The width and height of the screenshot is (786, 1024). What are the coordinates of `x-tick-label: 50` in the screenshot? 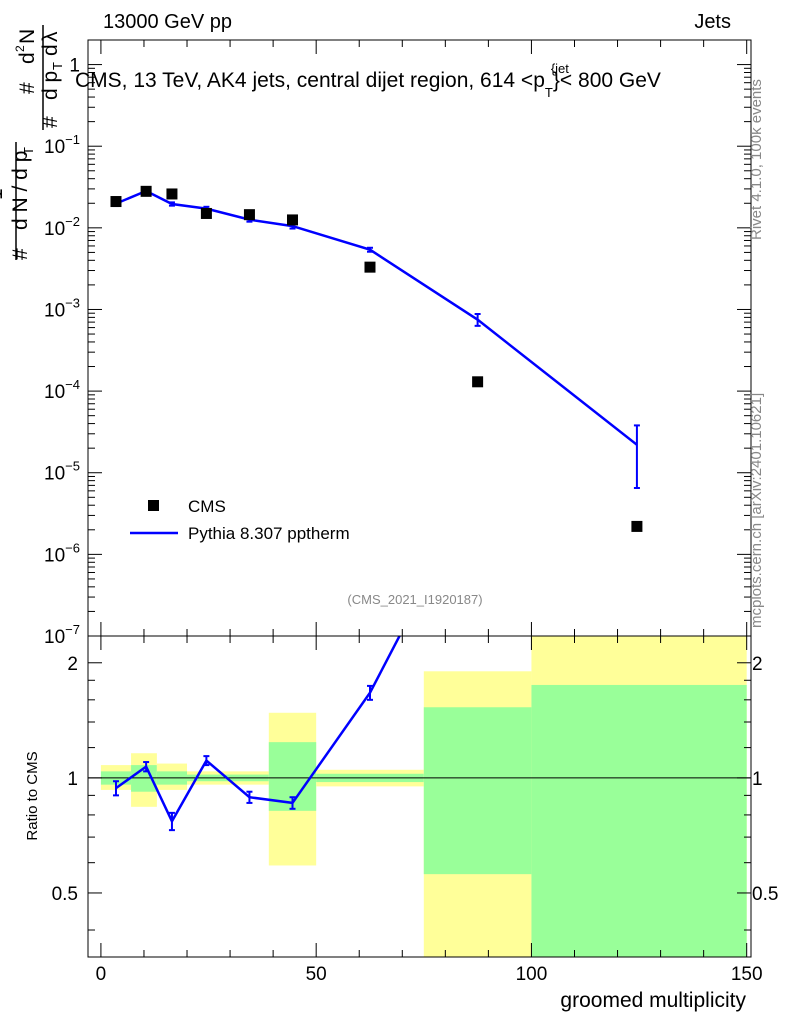 It's located at (316, 974).